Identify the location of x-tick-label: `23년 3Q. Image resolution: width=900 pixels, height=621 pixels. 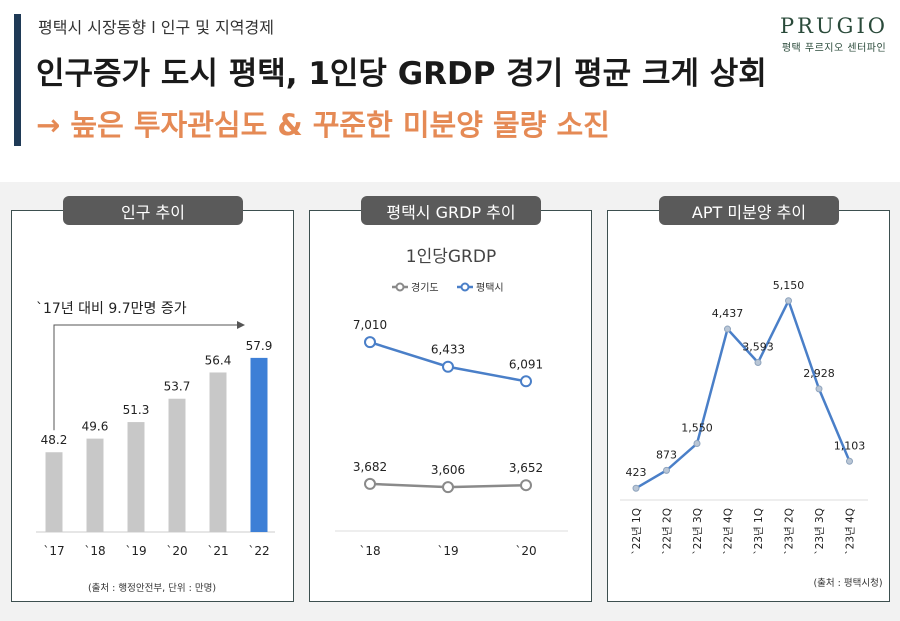
(820, 531).